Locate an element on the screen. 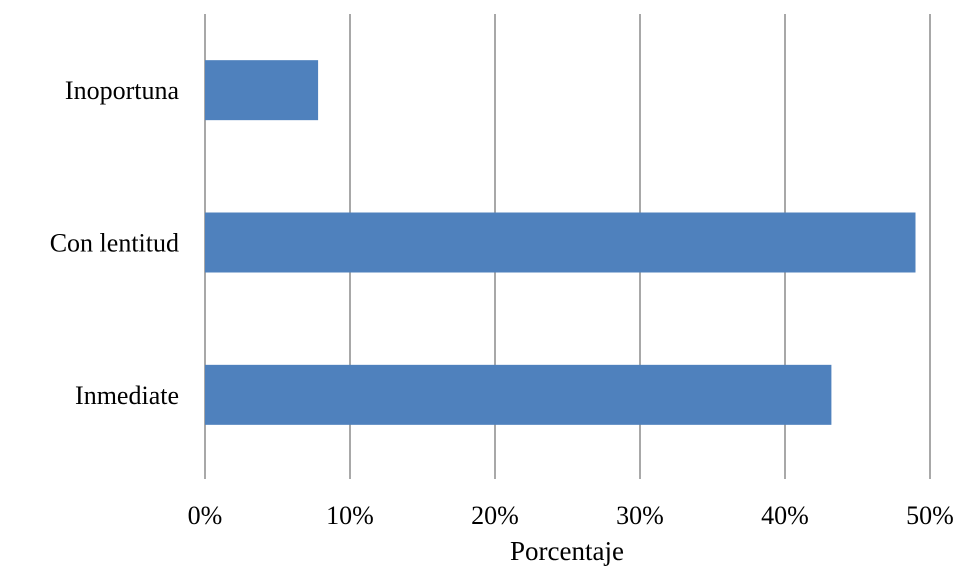 The height and width of the screenshot is (569, 961). x-tick-label: 30% is located at coordinates (640, 515).